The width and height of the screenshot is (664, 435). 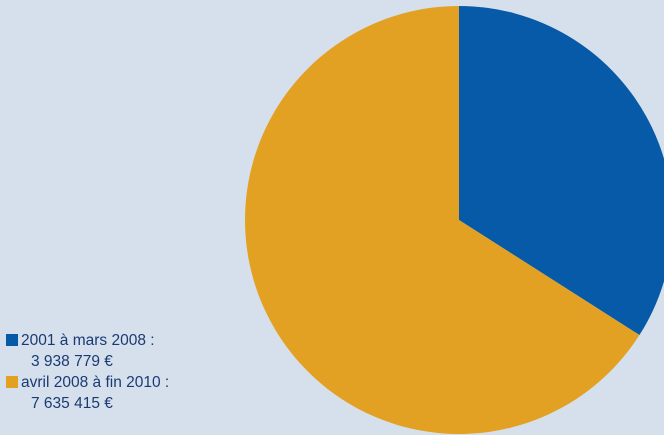 I want to click on legend-item-period-1: 2001 à mars 2008 : 3 938 779 €, so click(x=87, y=351).